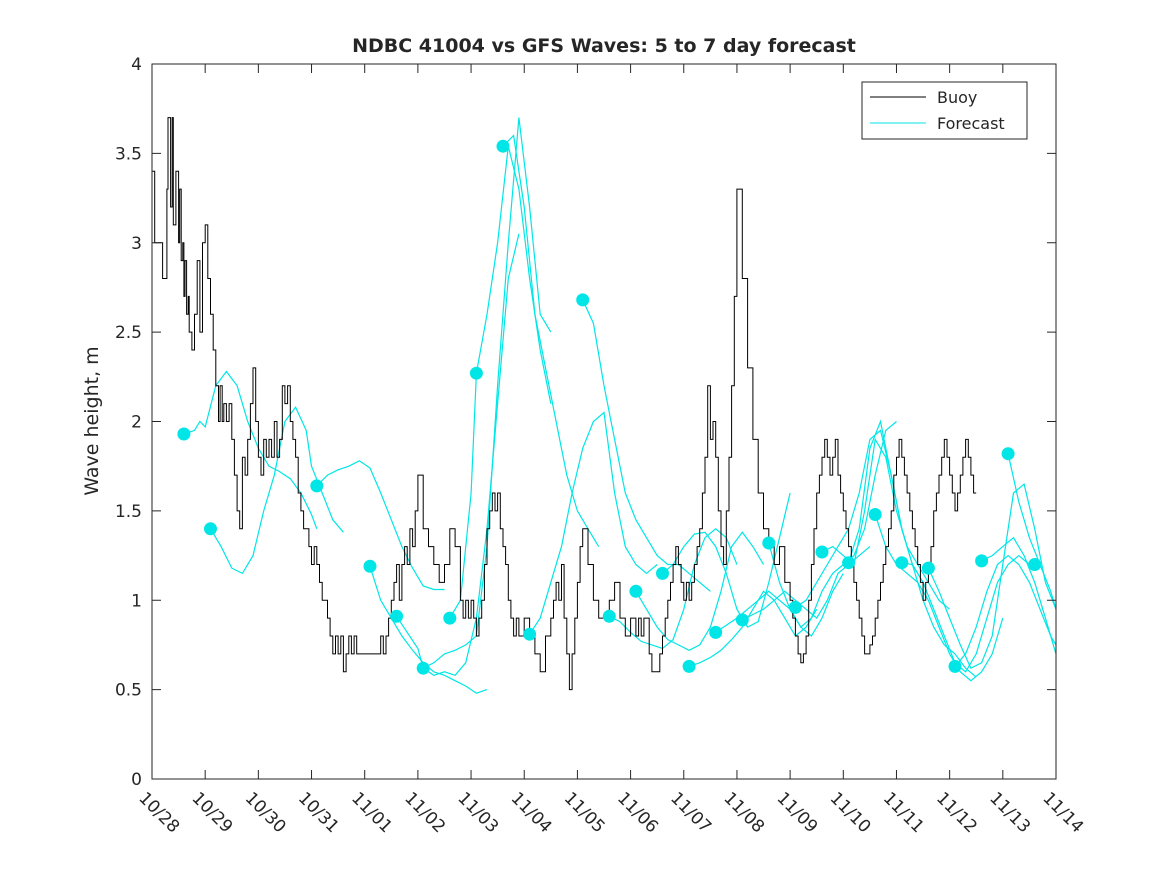 Image resolution: width=1167 pixels, height=875 pixels. Describe the element at coordinates (136, 780) in the screenshot. I see `y-tick-label: 0` at that location.